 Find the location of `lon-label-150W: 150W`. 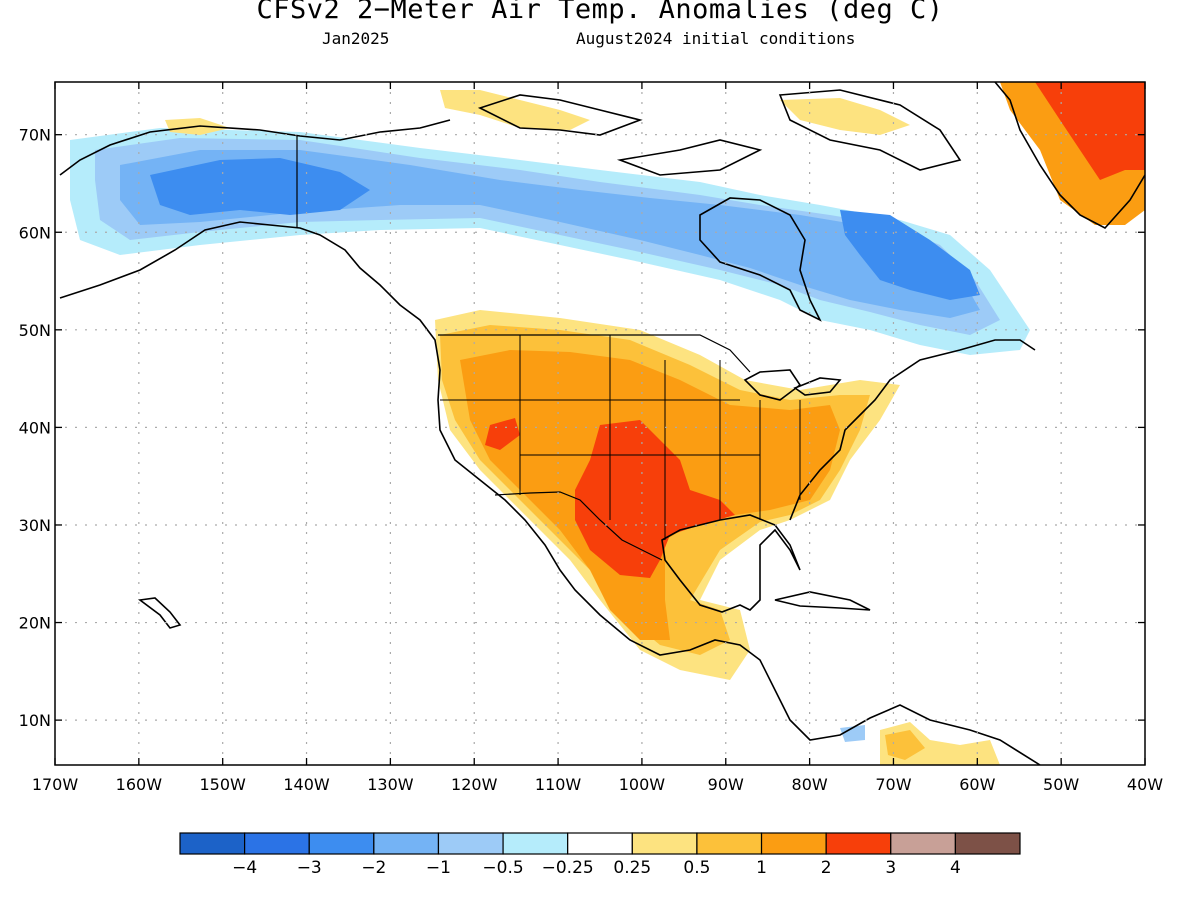

lon-label-150W: 150W is located at coordinates (223, 784).